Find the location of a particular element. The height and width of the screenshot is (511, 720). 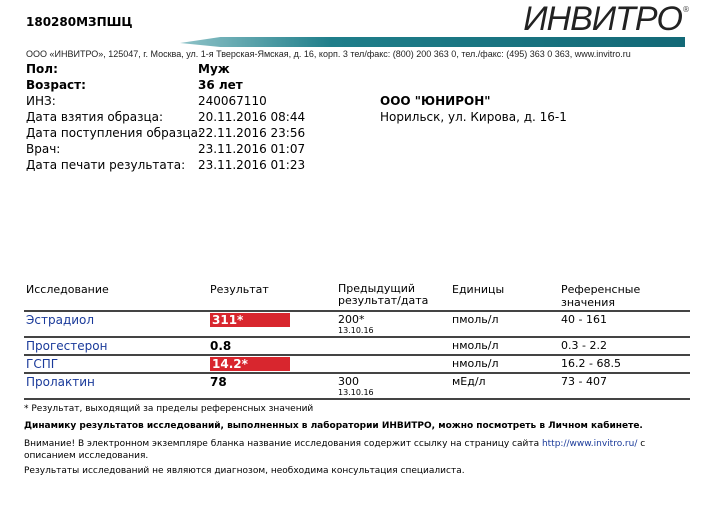

sex-value: Муж is located at coordinates (214, 69).